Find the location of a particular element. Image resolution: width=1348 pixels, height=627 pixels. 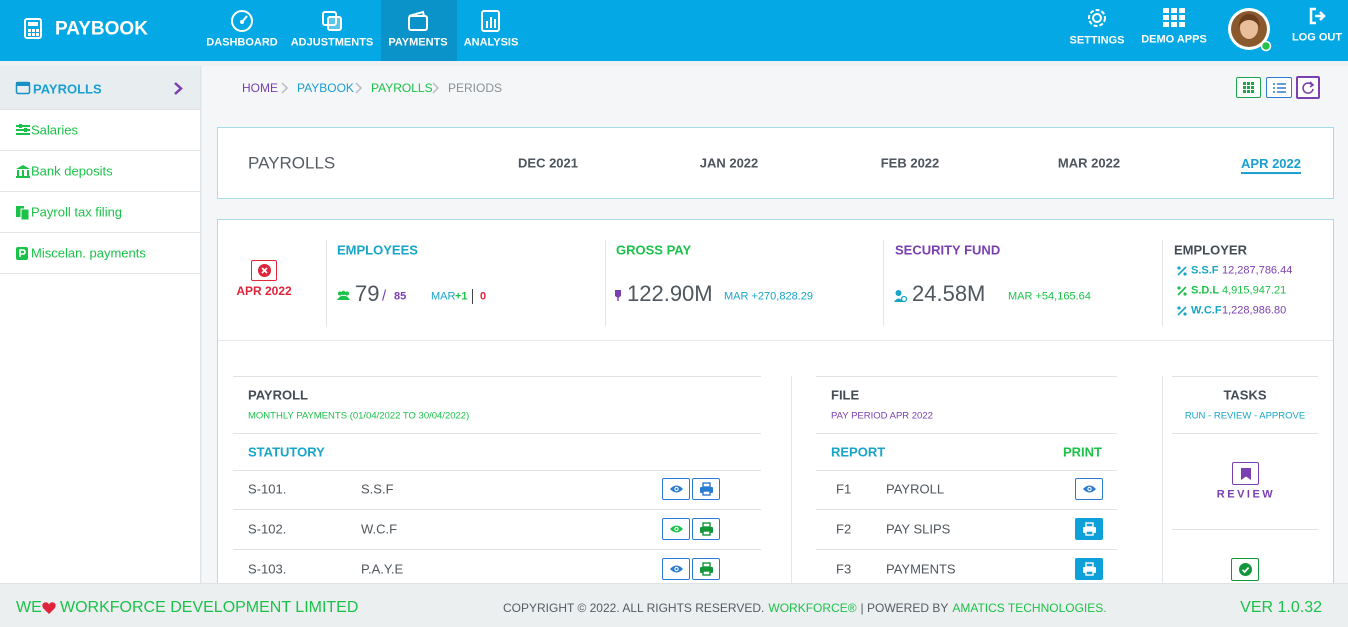

gross-pay-label: GROSS PAY is located at coordinates (654, 250).